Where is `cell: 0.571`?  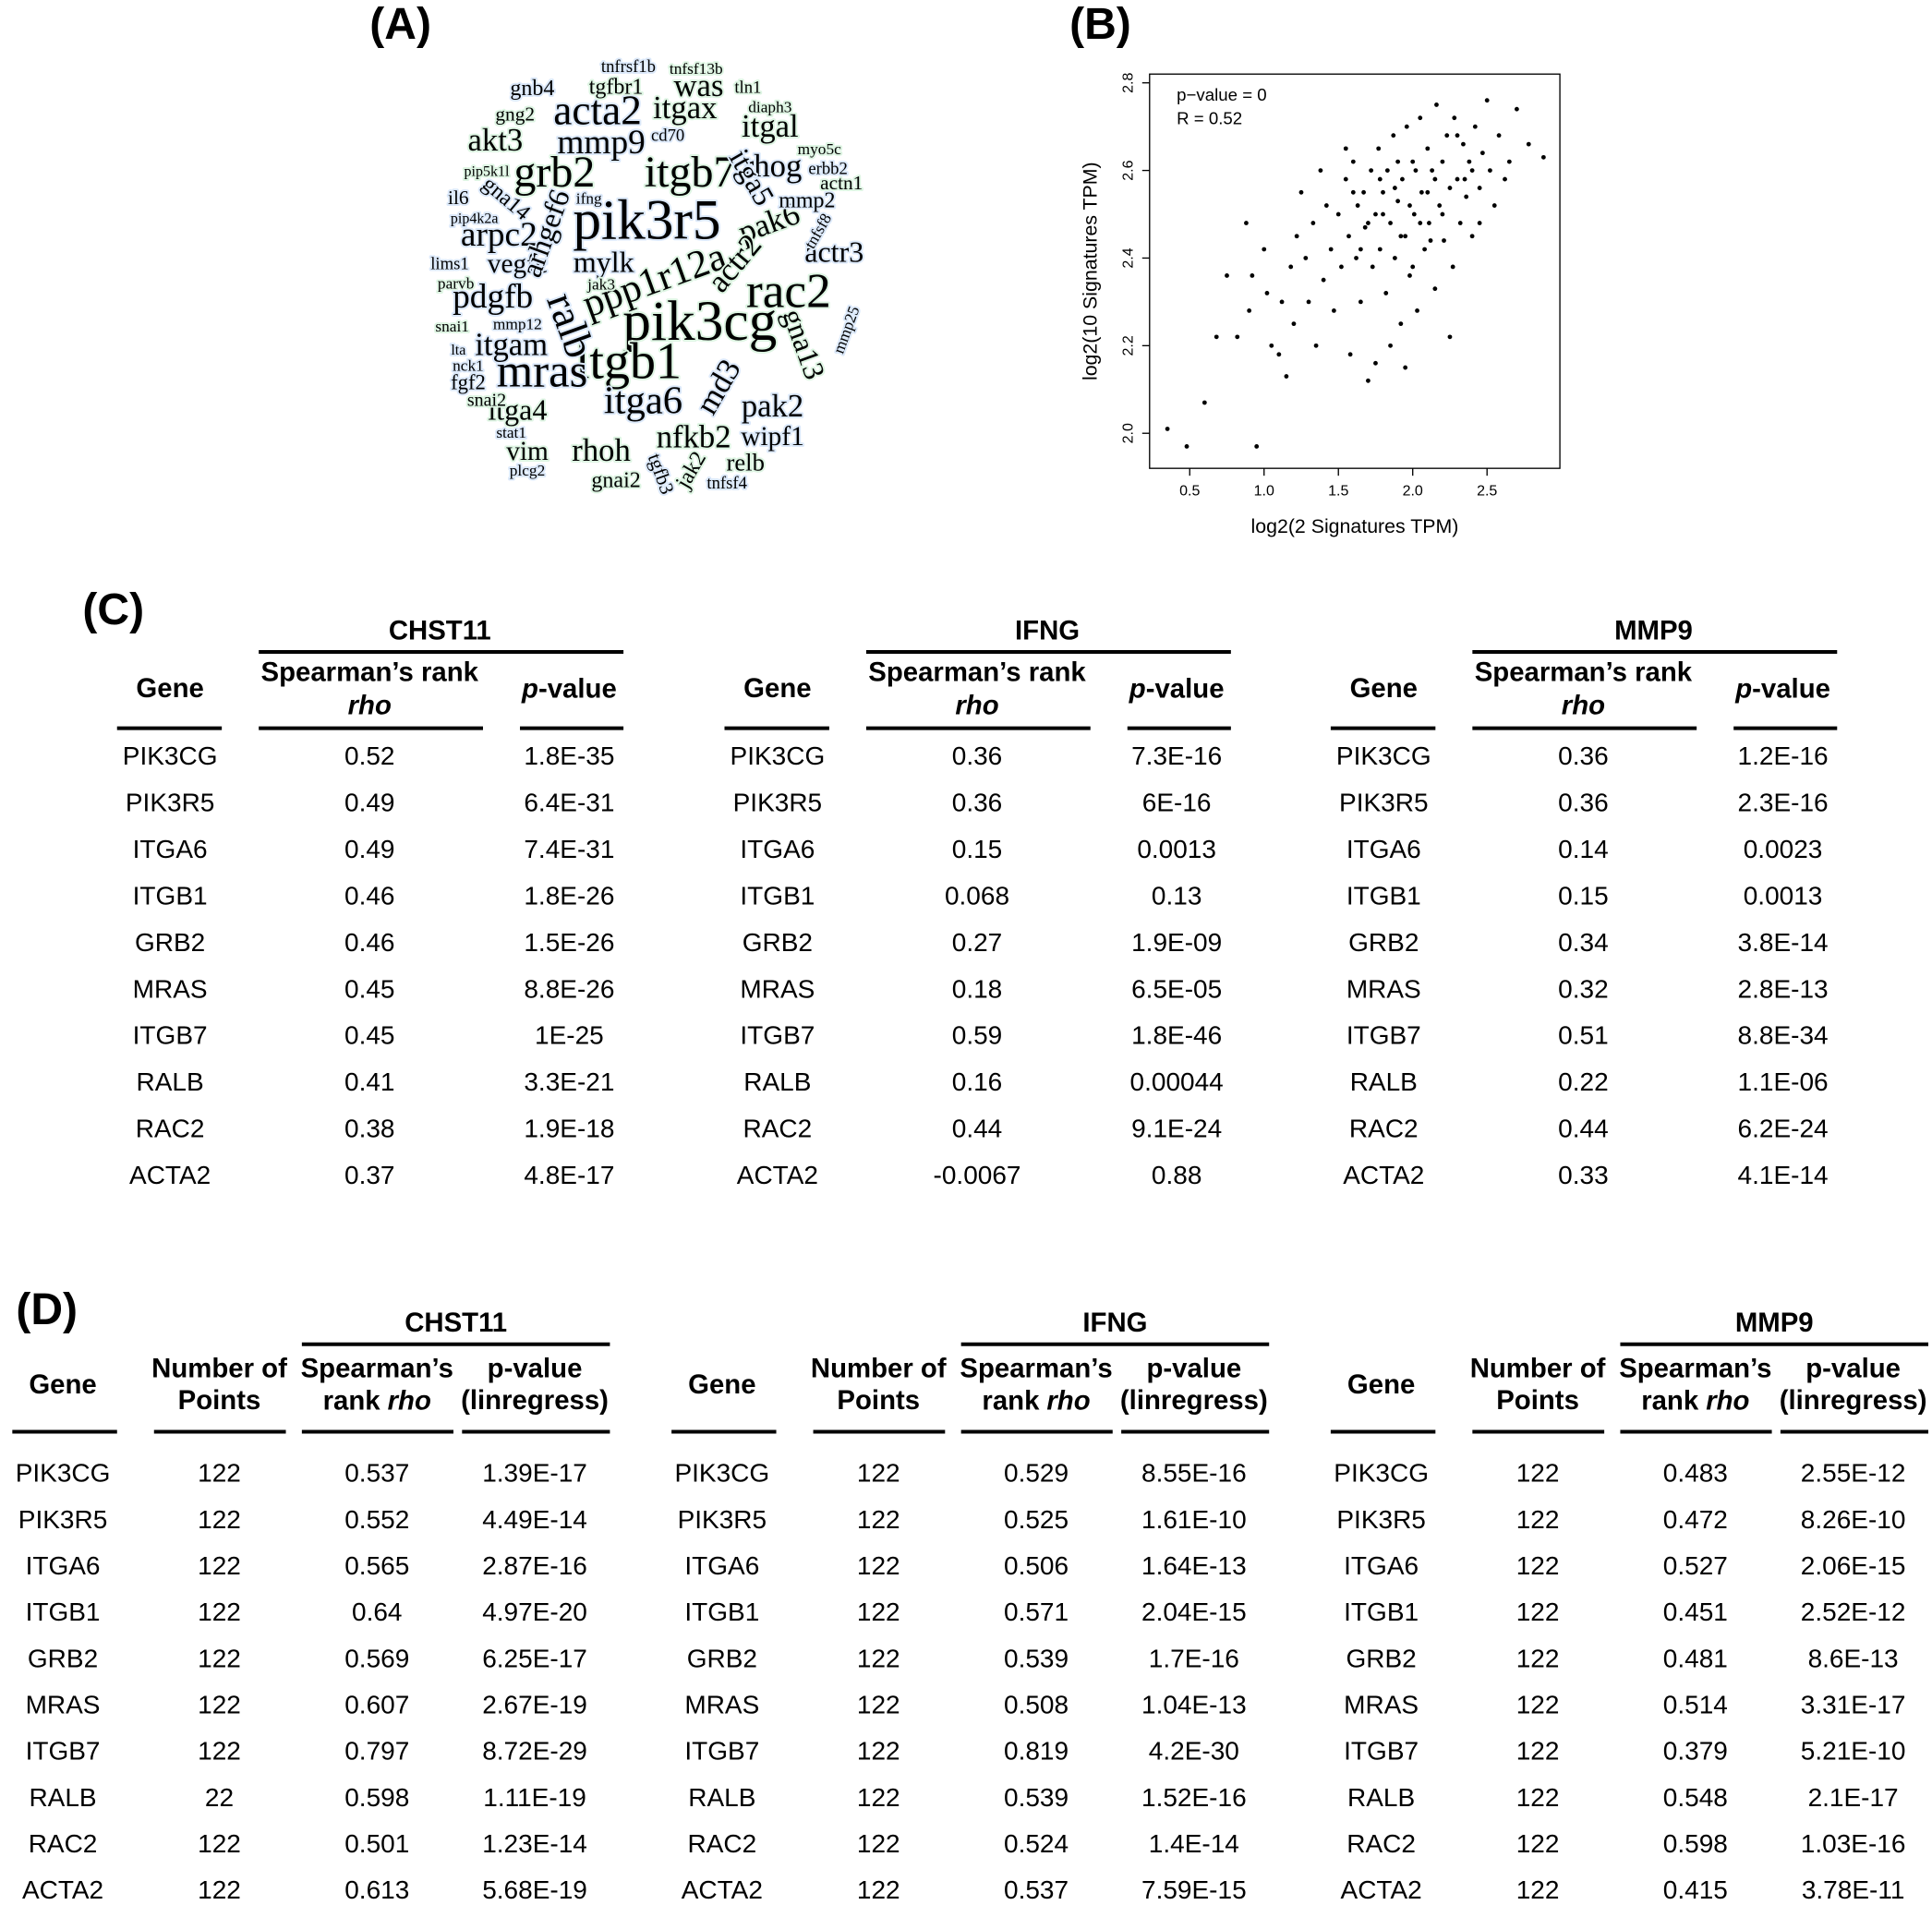
cell: 0.571 is located at coordinates (1037, 1612).